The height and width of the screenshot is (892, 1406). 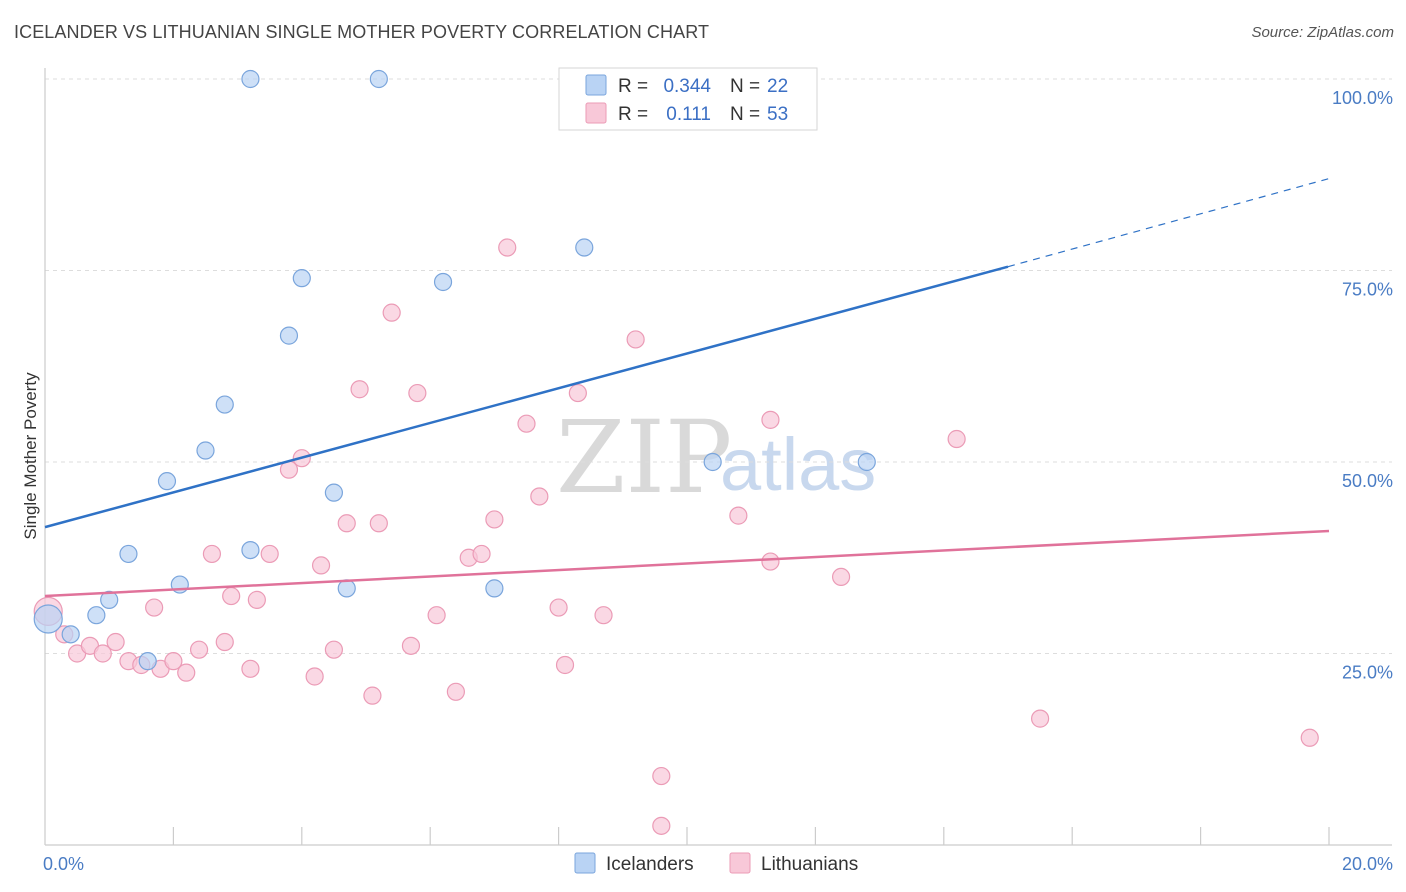 What do you see at coordinates (740, 863) in the screenshot?
I see `legend-lithuanians-swatch` at bounding box center [740, 863].